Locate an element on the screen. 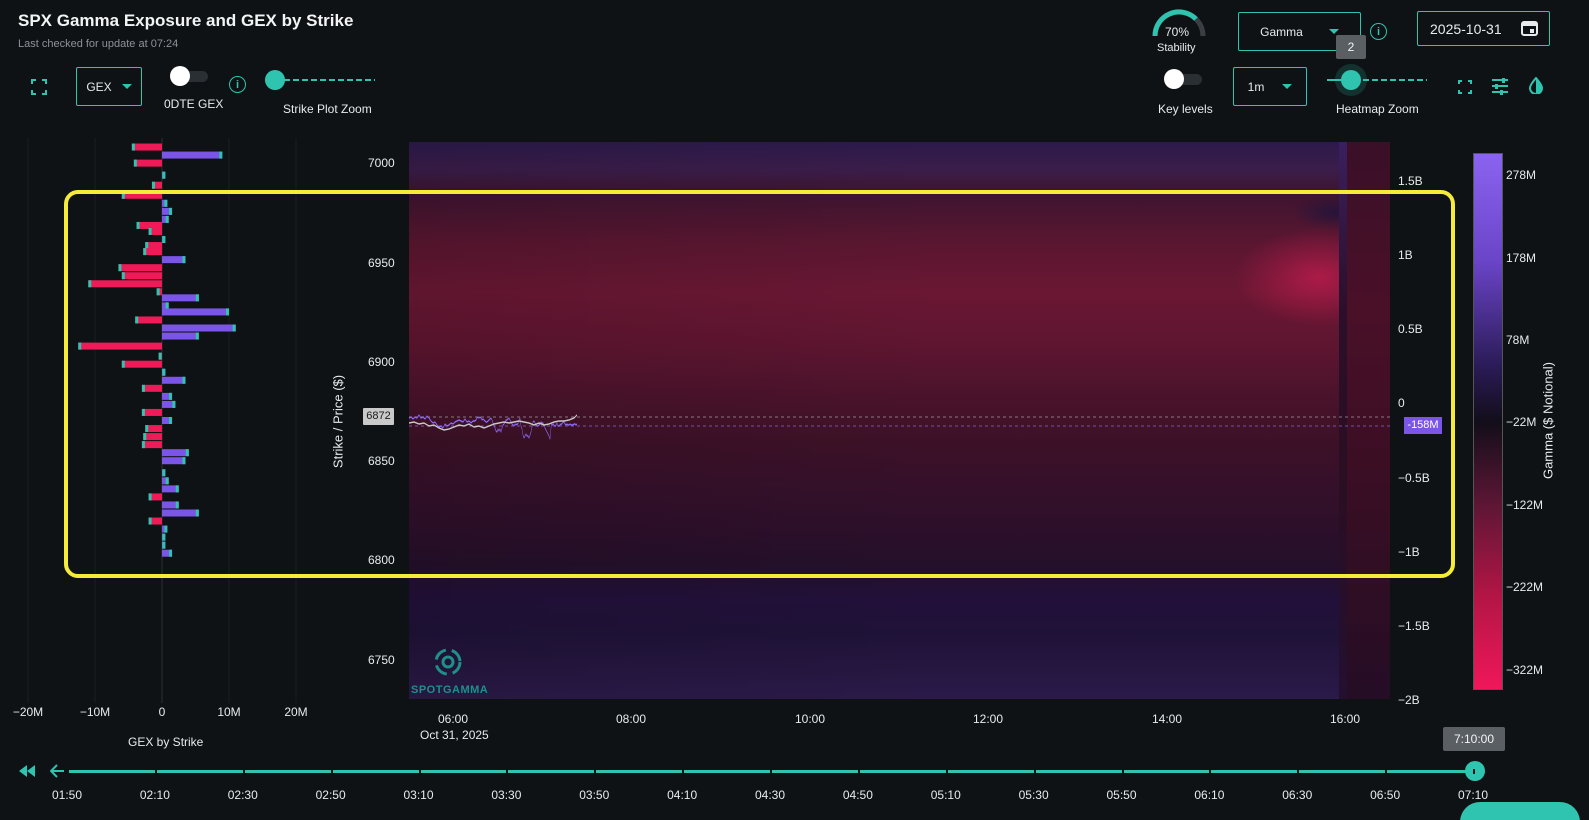 The width and height of the screenshot is (1589, 820). gex-tick-neg-1b: −1B is located at coordinates (1409, 552).